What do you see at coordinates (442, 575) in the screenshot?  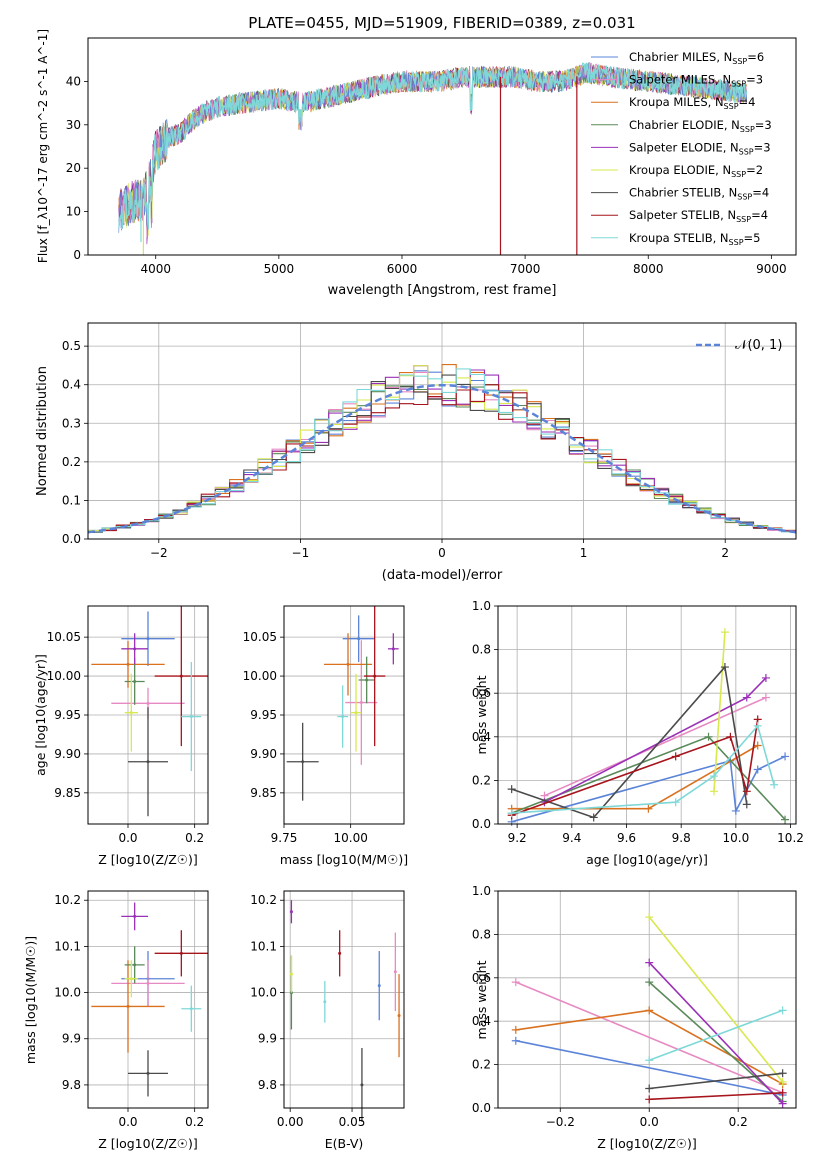 I see `residual-xlabel: (data-model)/error` at bounding box center [442, 575].